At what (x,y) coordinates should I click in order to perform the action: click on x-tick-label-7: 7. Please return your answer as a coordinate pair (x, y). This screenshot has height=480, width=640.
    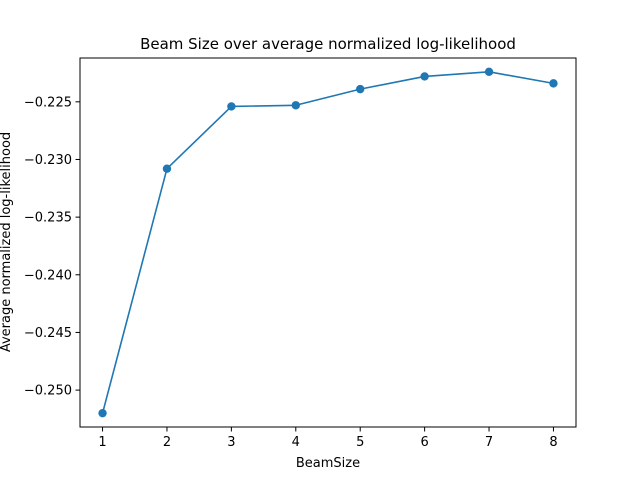
    Looking at the image, I should click on (489, 442).